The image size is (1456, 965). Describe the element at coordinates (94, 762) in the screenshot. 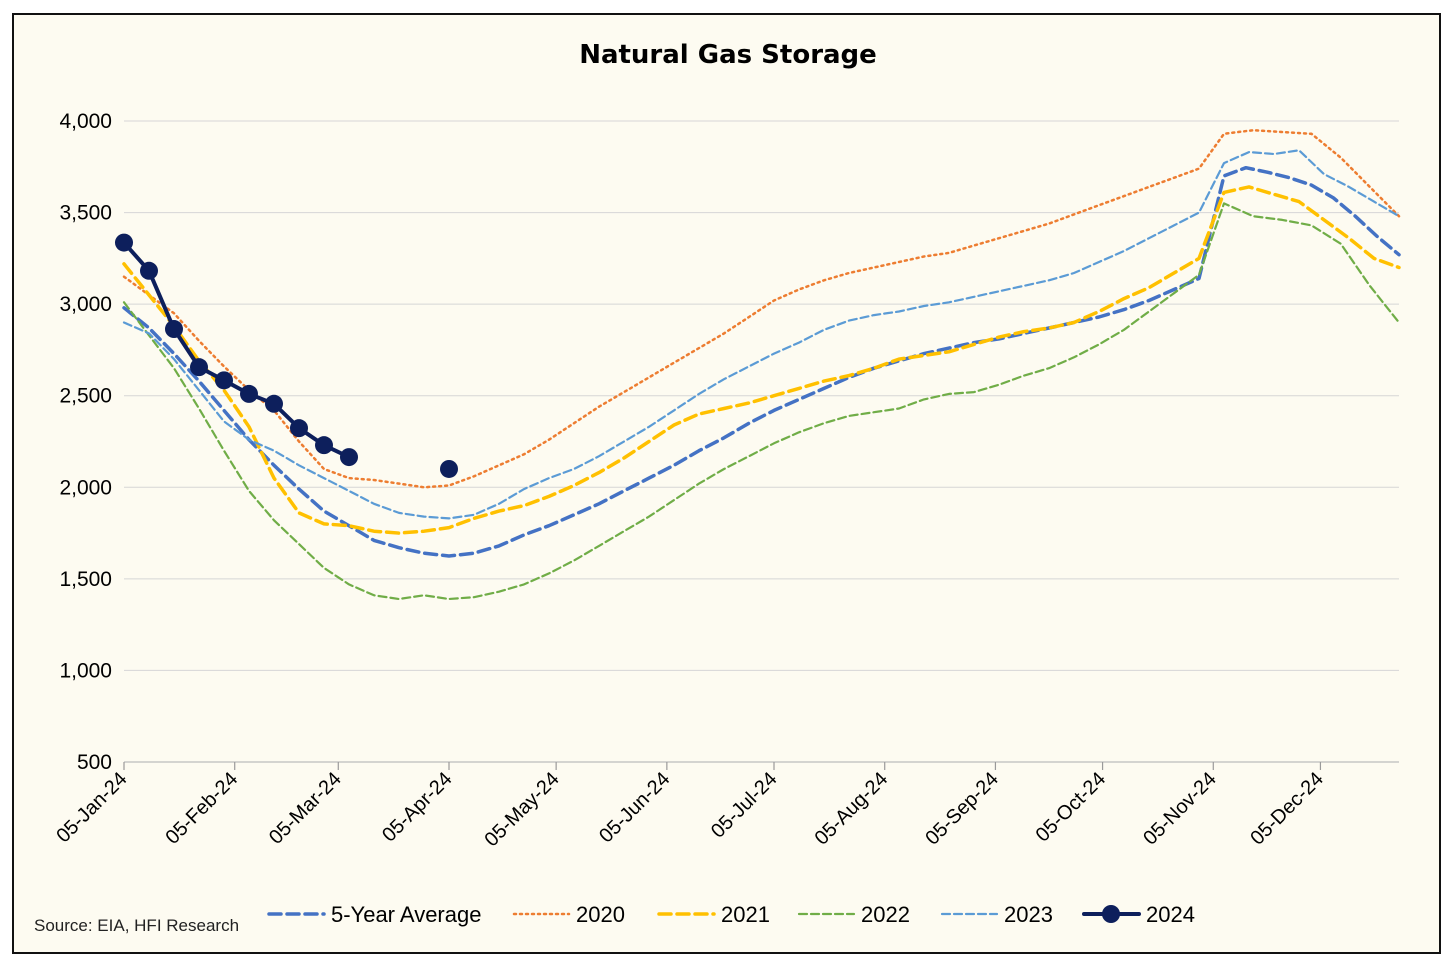

I see `y-tick-label: 500` at that location.